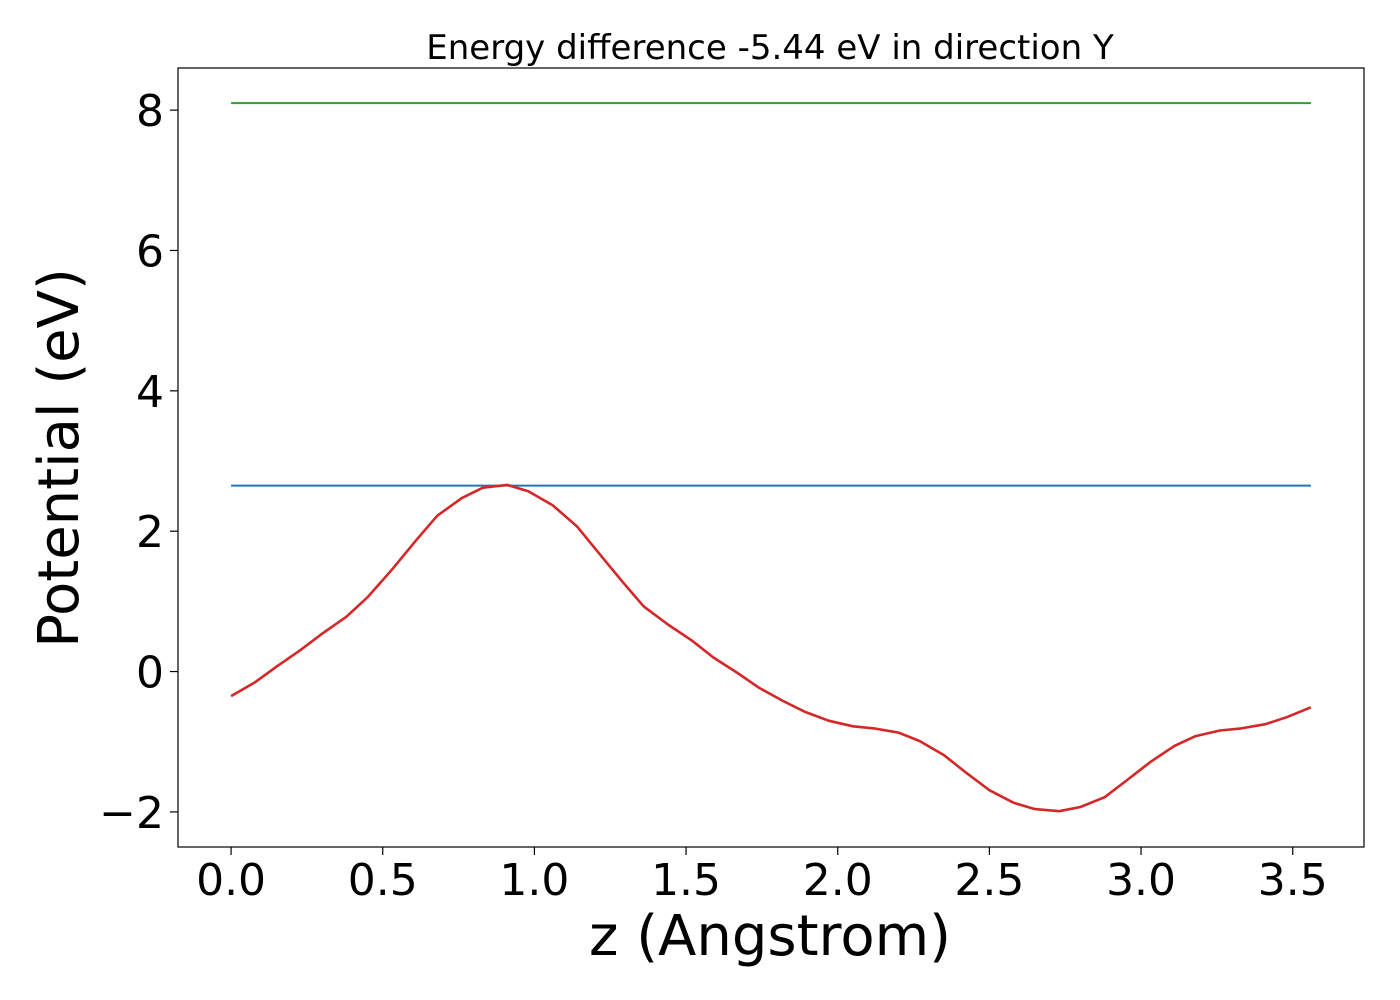 The width and height of the screenshot is (1400, 1000). Describe the element at coordinates (150, 251) in the screenshot. I see `y-tick-label: 6` at that location.